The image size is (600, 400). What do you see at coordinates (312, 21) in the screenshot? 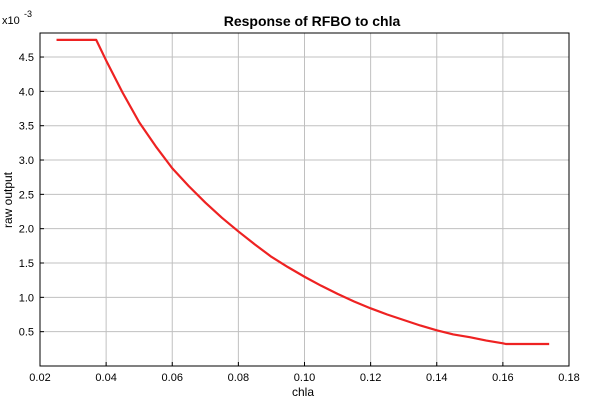
I see `chart-title: Response of RFBO to chla` at bounding box center [312, 21].